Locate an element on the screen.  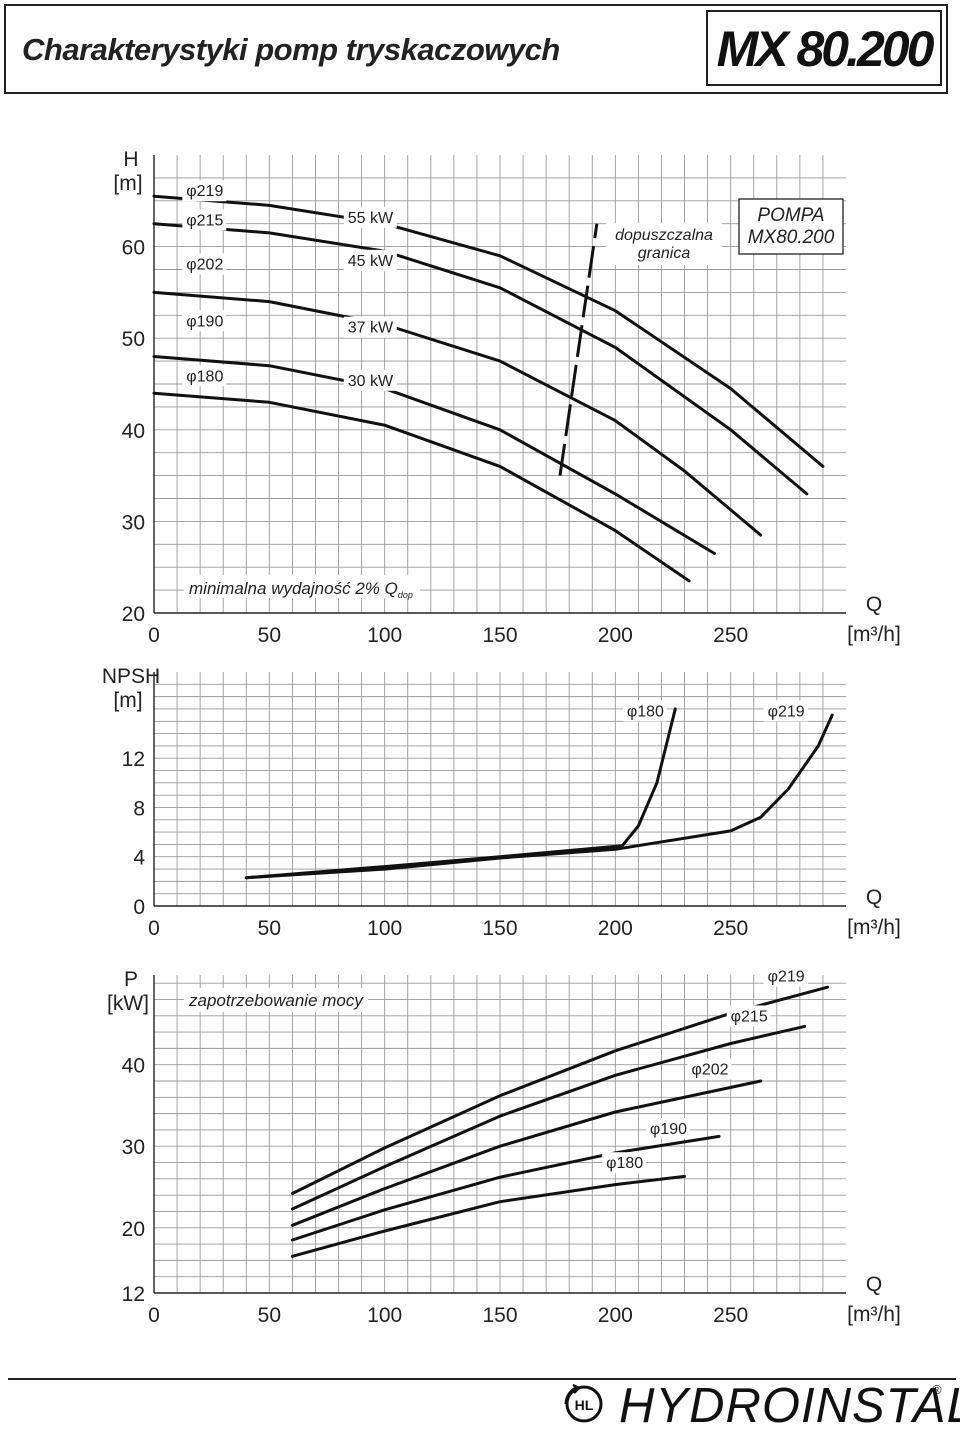
footer-divider is located at coordinates (482, 1379).